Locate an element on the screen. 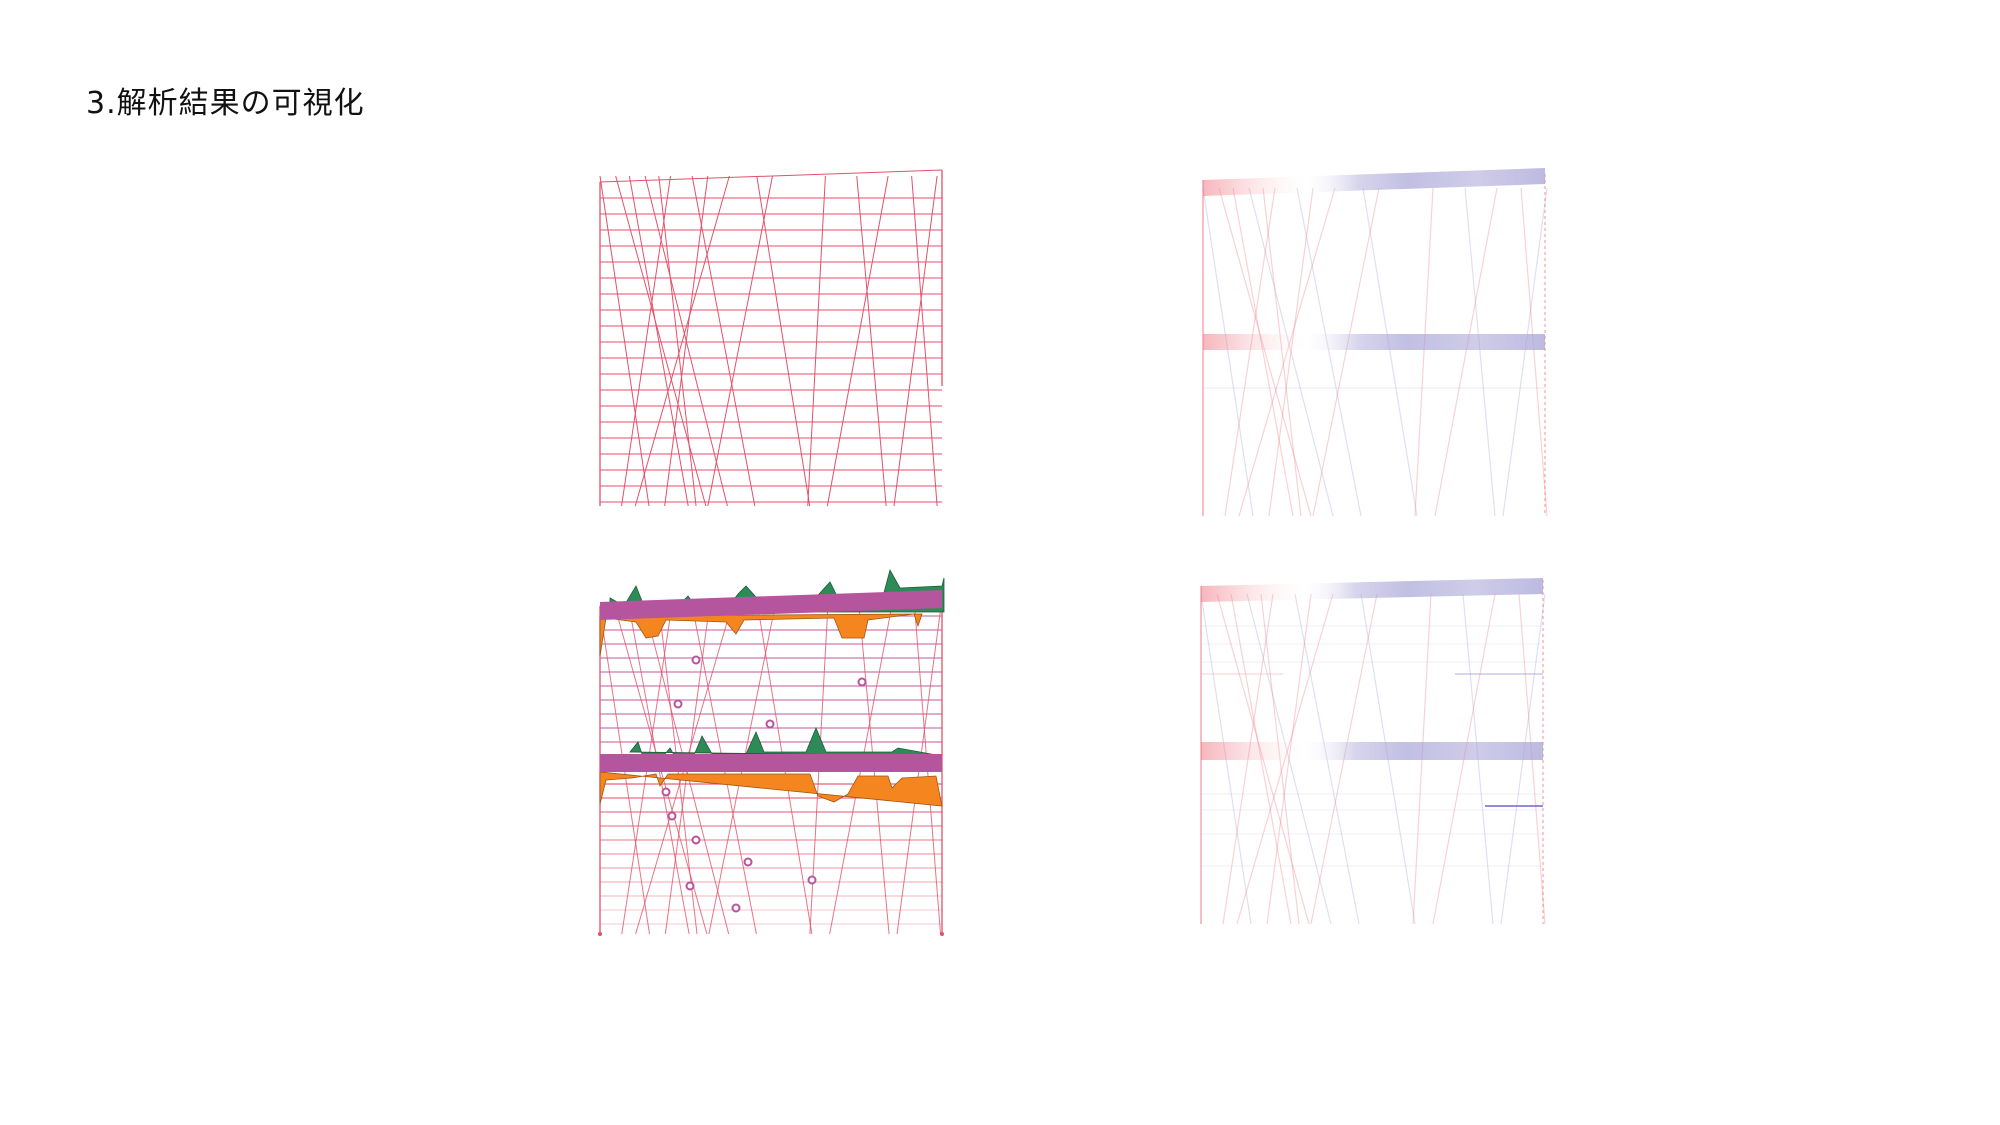 The image size is (2000, 1125). moment-negative-upper is located at coordinates (761, 635).